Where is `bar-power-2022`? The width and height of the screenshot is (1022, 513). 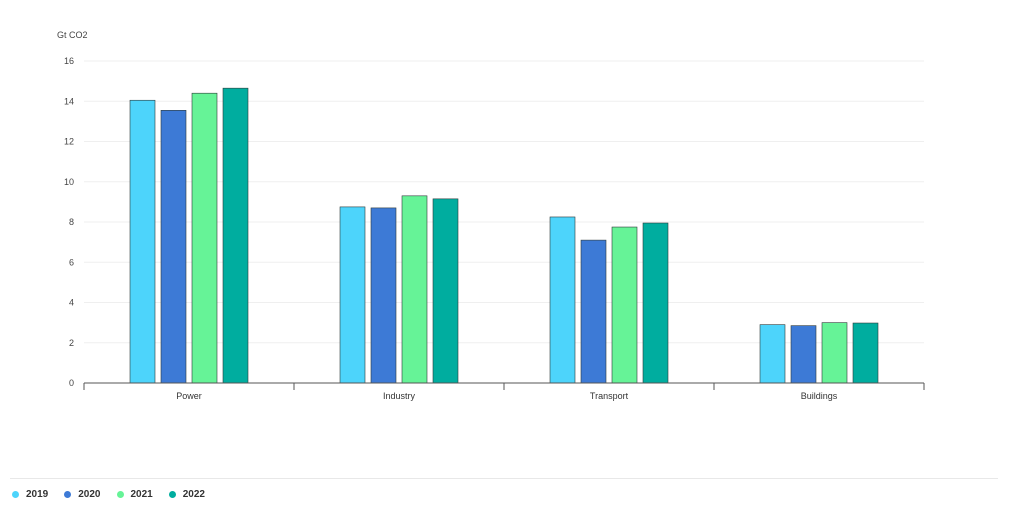 bar-power-2022 is located at coordinates (235, 235).